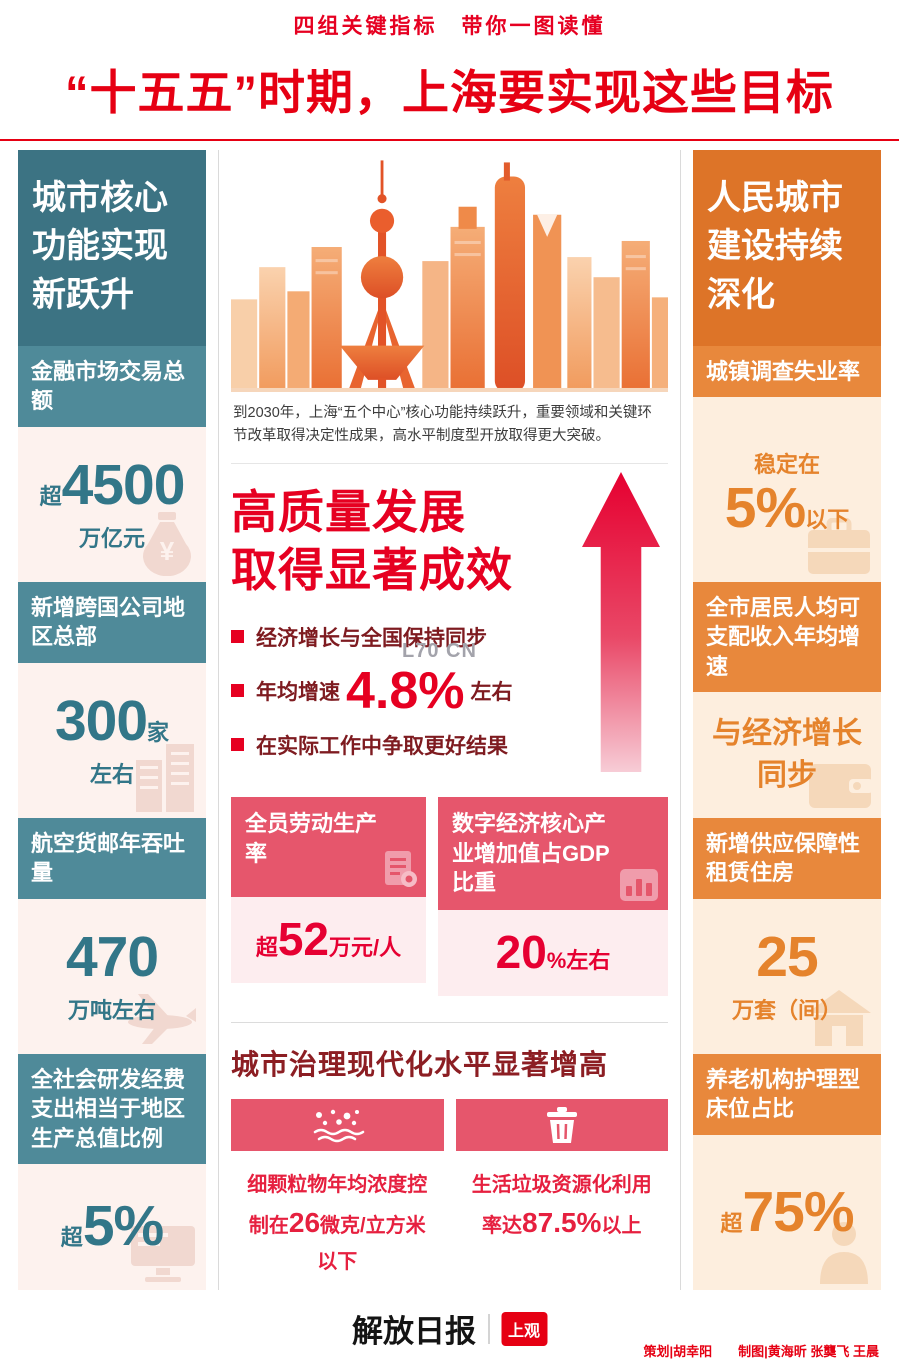 The width and height of the screenshot is (899, 1372). I want to click on trash-bin-icon, so click(562, 1125).